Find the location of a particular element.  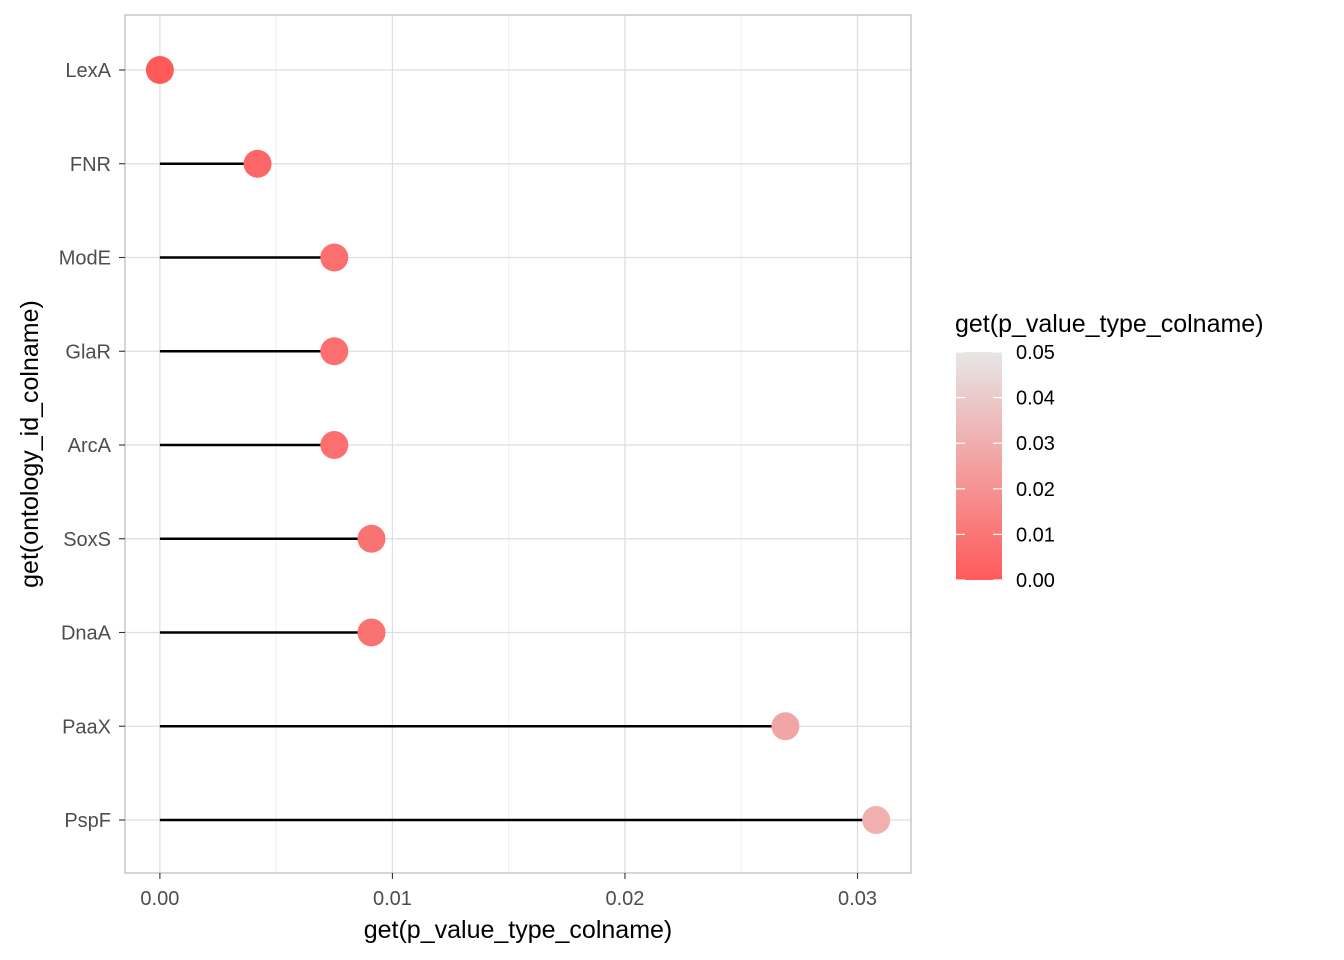

y-axis: LexA FNR ModE GlaR ArcA SoxS DnaA PaaX PspF is located at coordinates (92, 446).